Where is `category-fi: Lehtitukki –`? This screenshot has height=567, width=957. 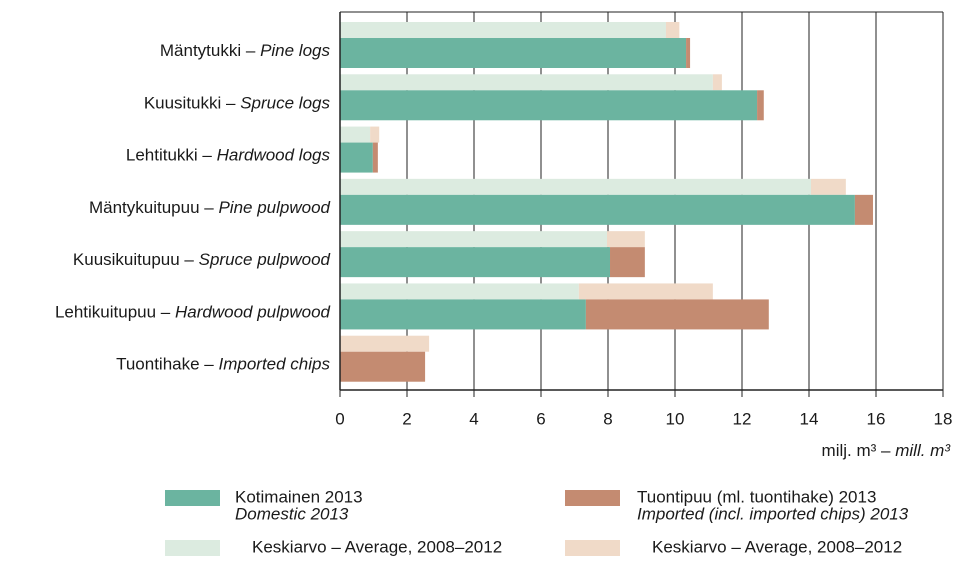 category-fi: Lehtitukki – is located at coordinates (169, 155).